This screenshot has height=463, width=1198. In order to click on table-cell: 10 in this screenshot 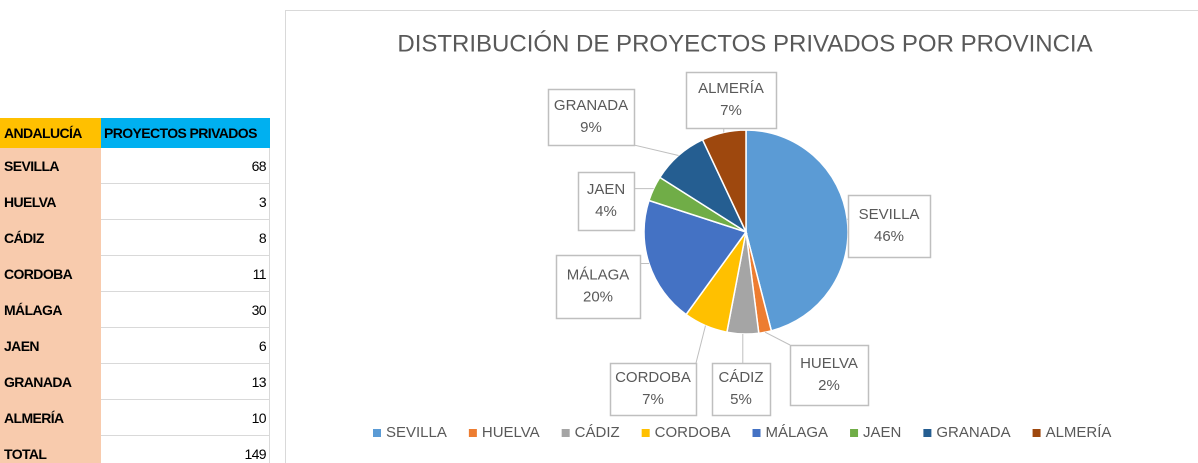, I will do `click(185, 417)`.